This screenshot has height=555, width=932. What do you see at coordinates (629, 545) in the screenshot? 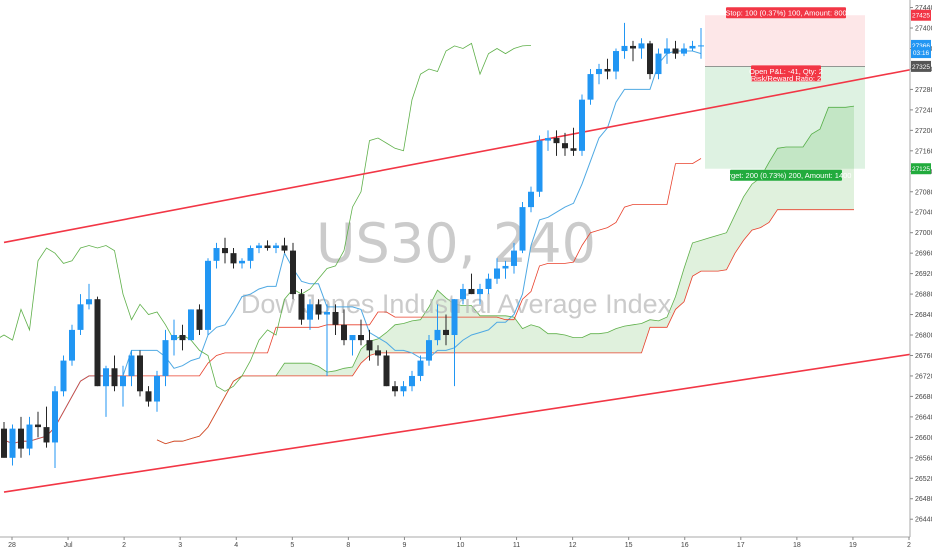
I see `time-tick-label: 15` at bounding box center [629, 545].